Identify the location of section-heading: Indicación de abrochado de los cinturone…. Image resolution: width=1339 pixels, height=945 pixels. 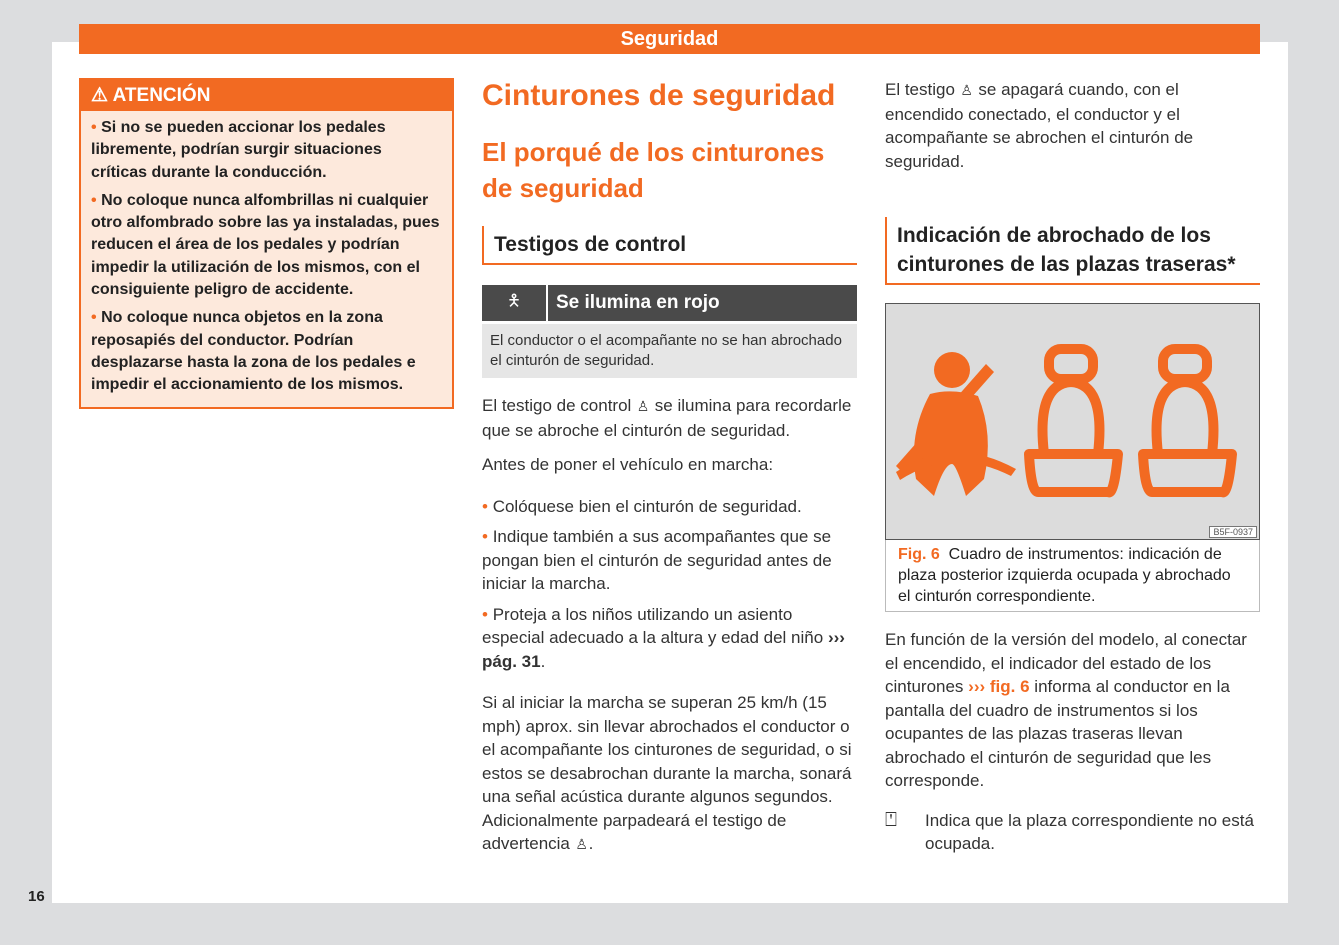
(1072, 251).